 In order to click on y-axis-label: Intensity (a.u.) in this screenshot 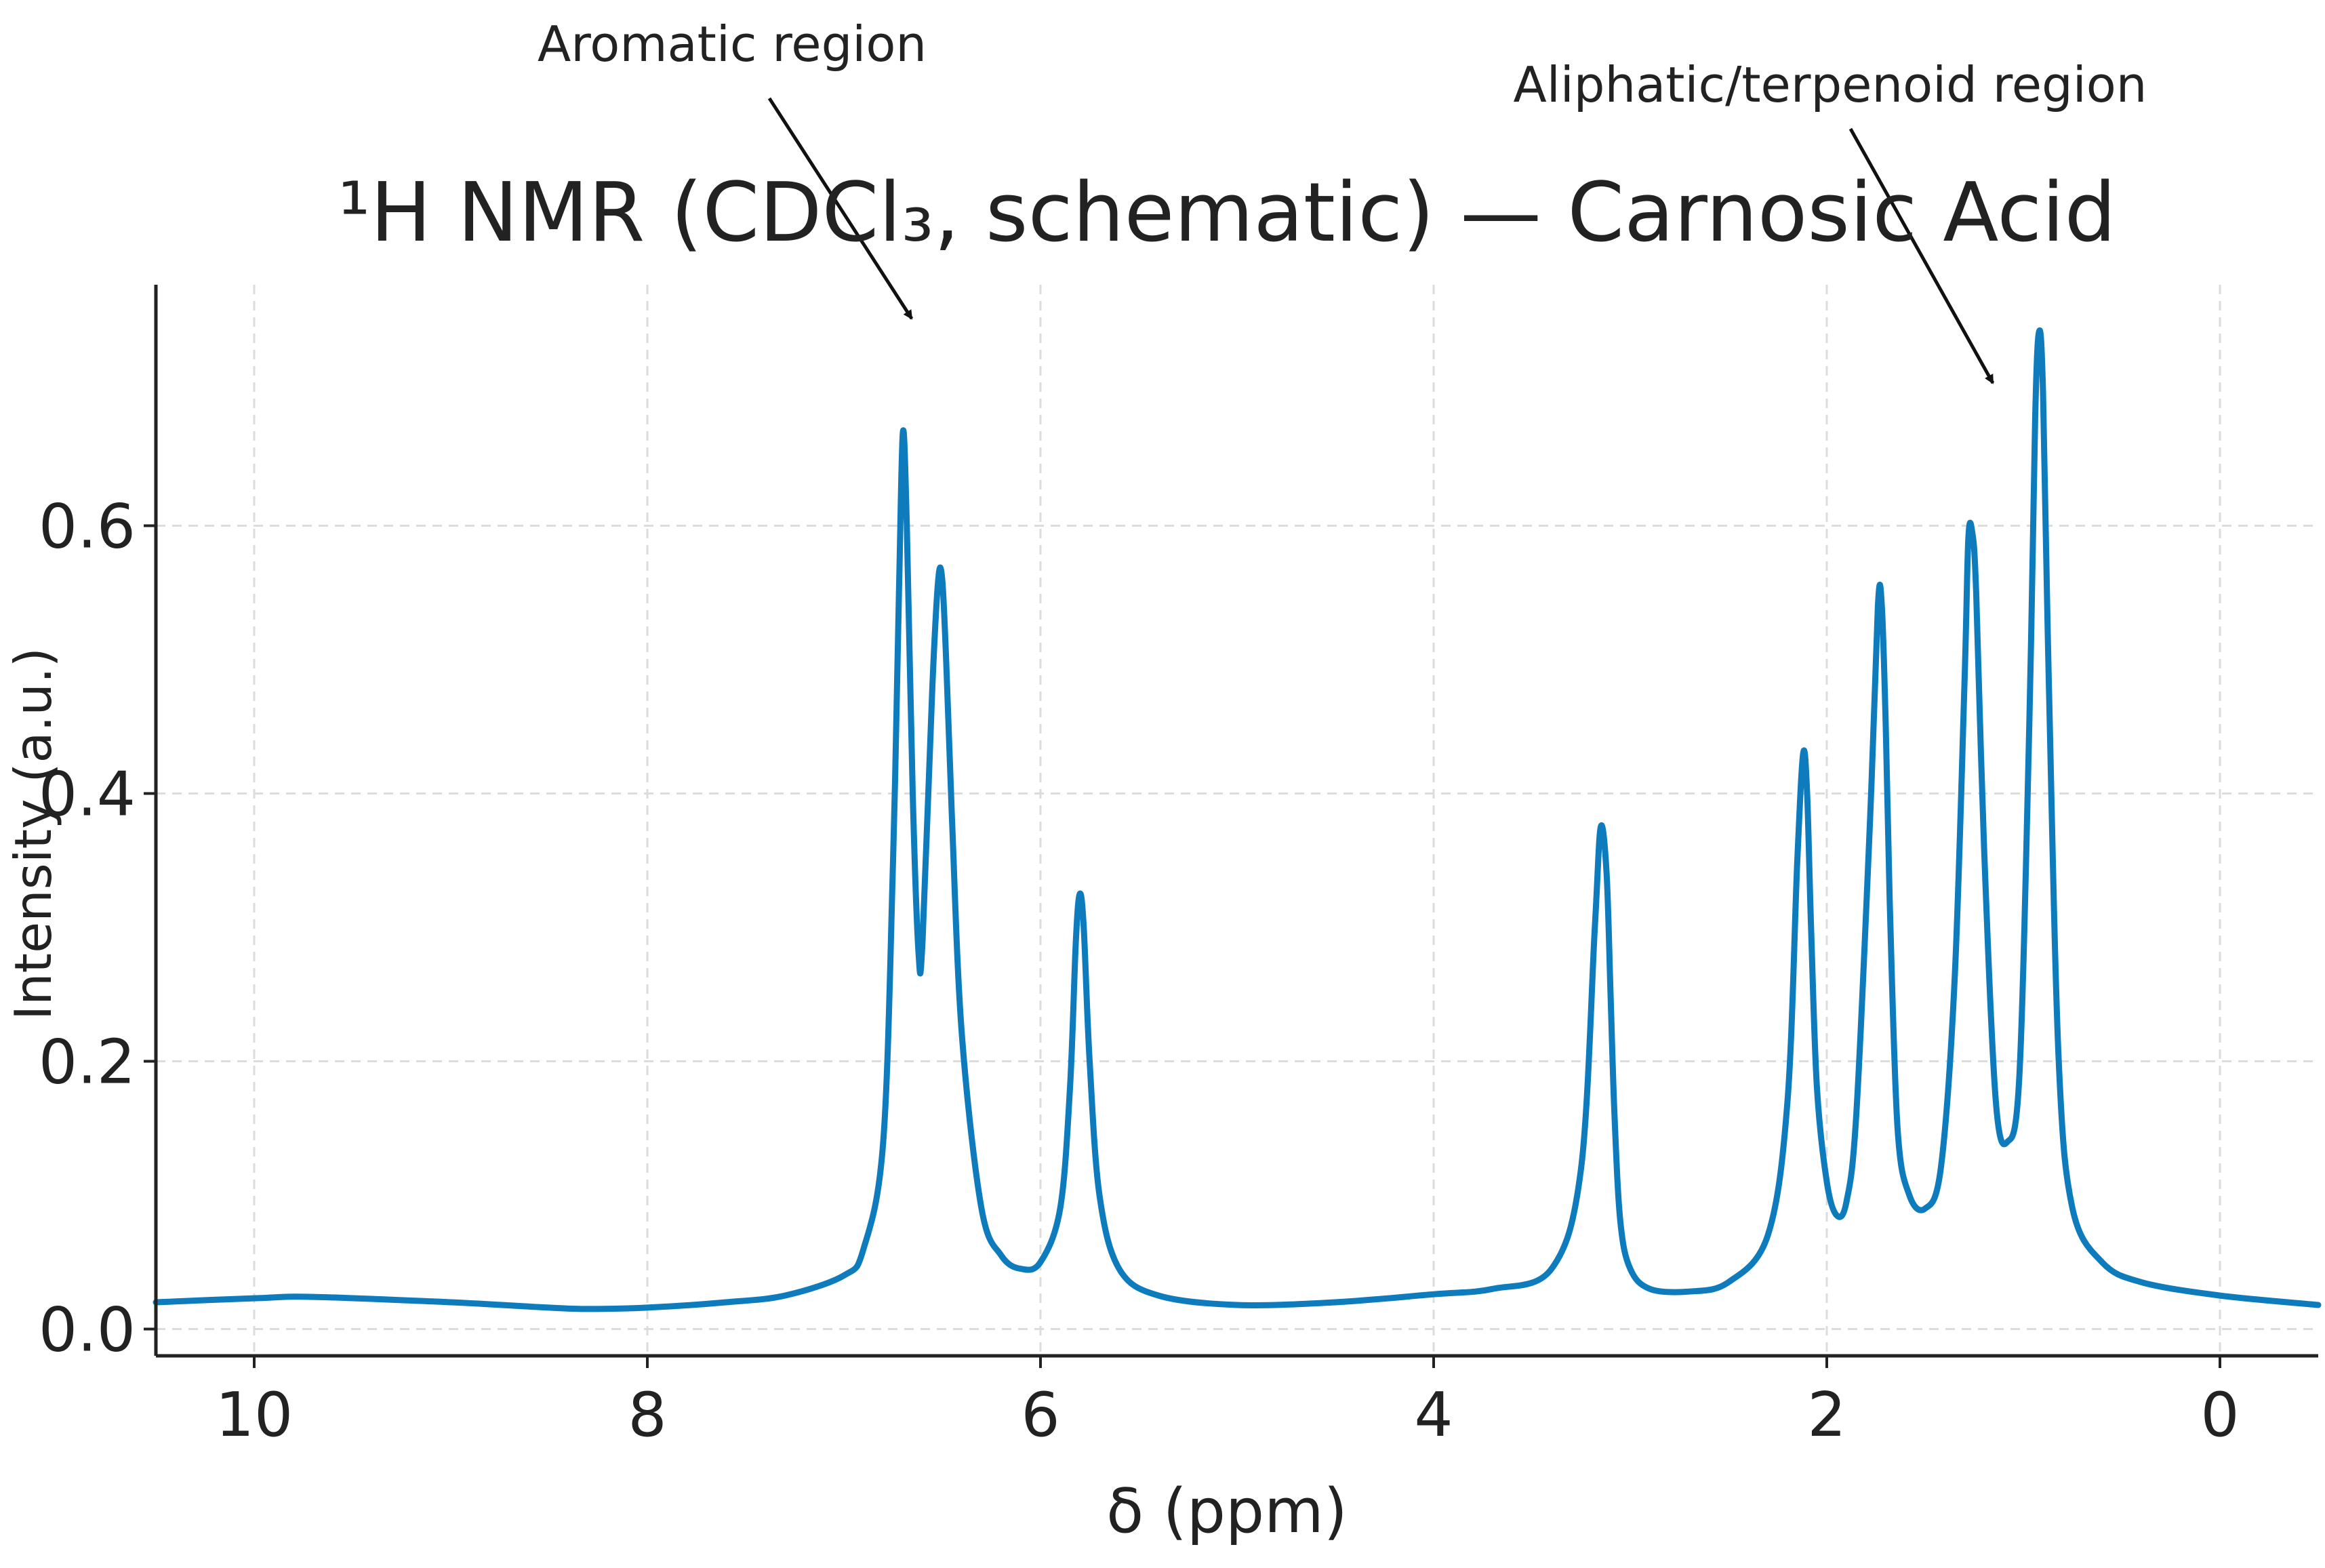, I will do `click(33, 834)`.